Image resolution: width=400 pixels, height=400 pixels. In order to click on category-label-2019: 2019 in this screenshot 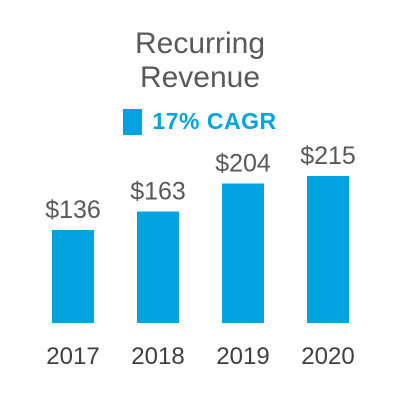, I will do `click(242, 356)`.